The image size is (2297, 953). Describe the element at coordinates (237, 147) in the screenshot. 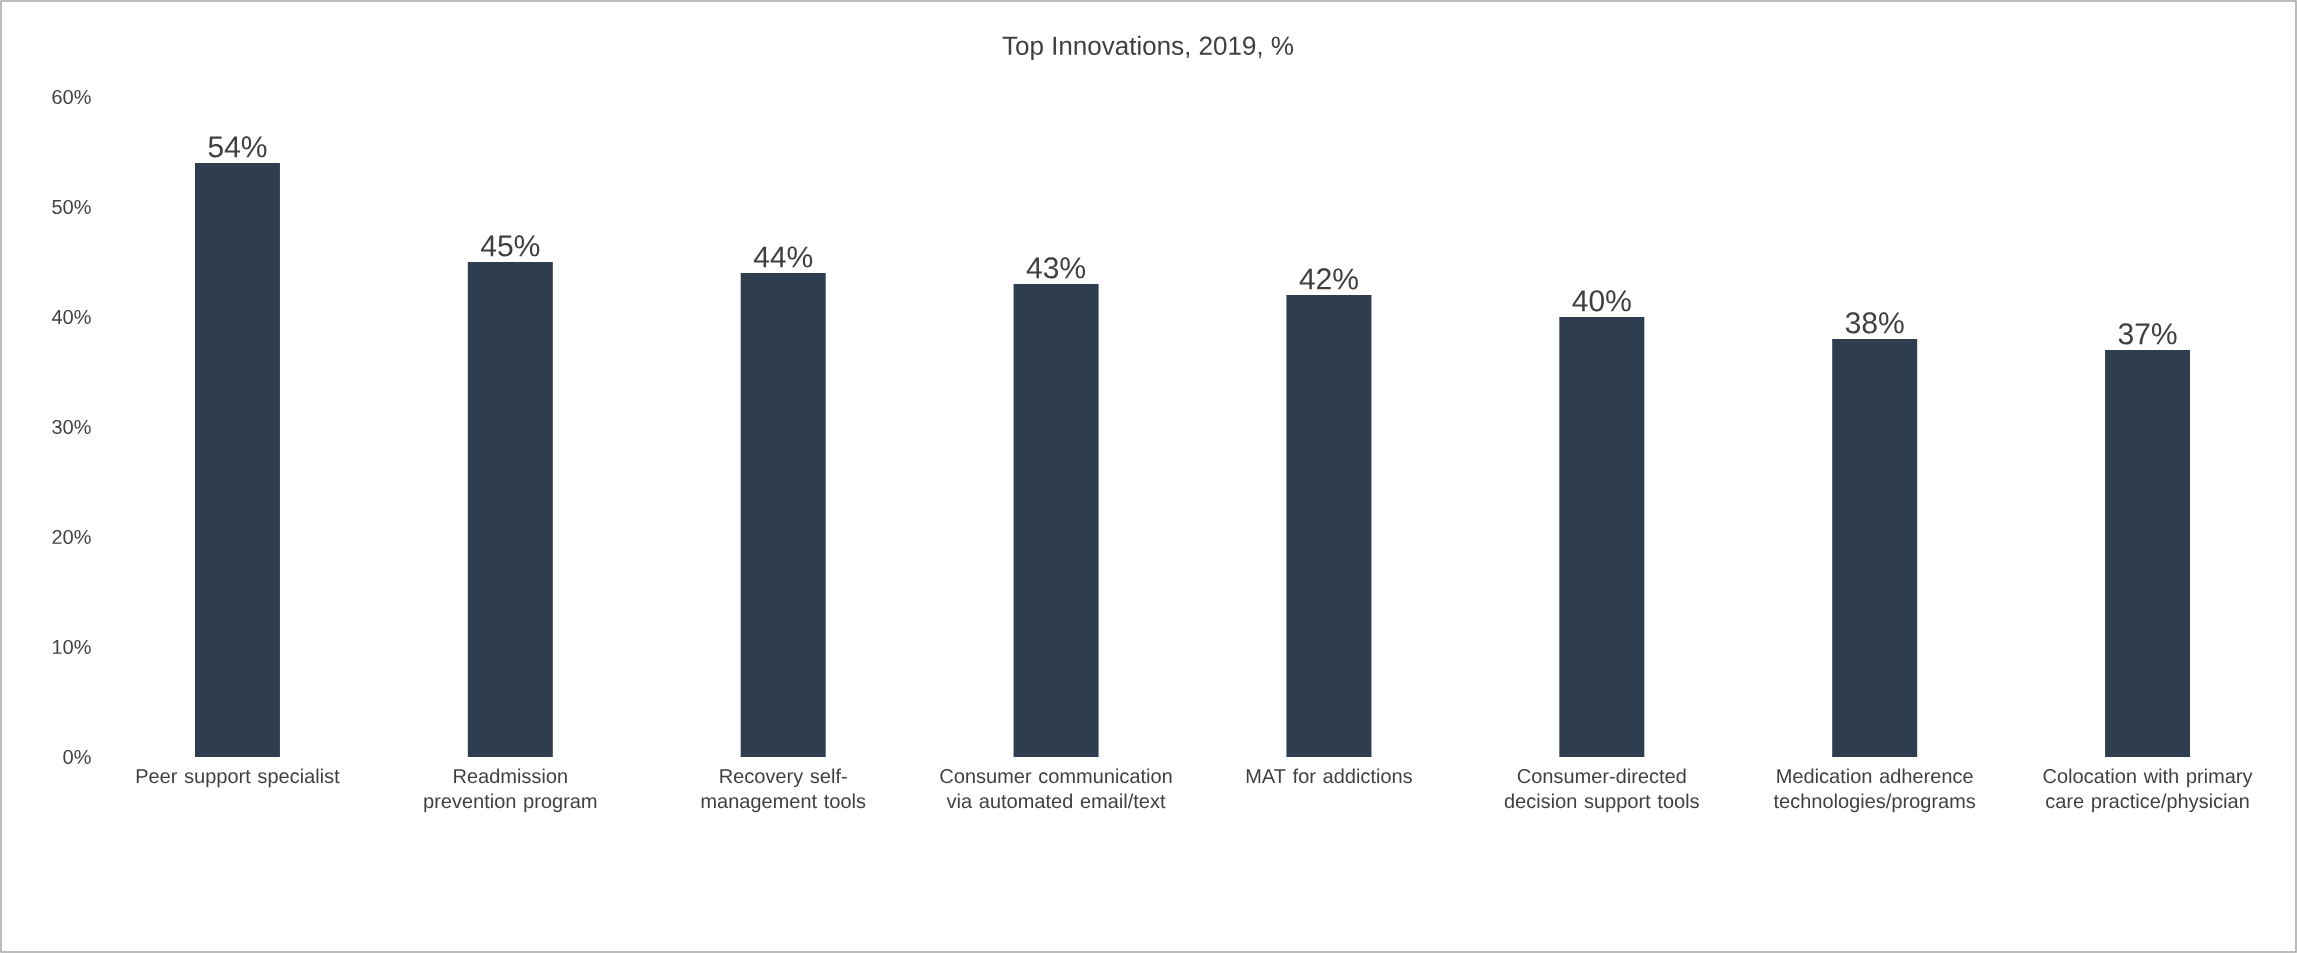

I see `data-label: 54%` at that location.